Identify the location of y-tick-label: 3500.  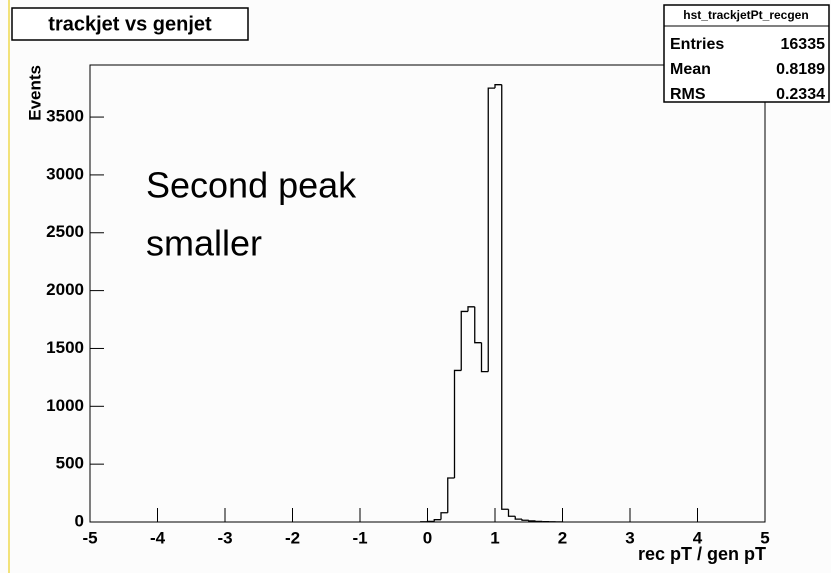
(65, 116).